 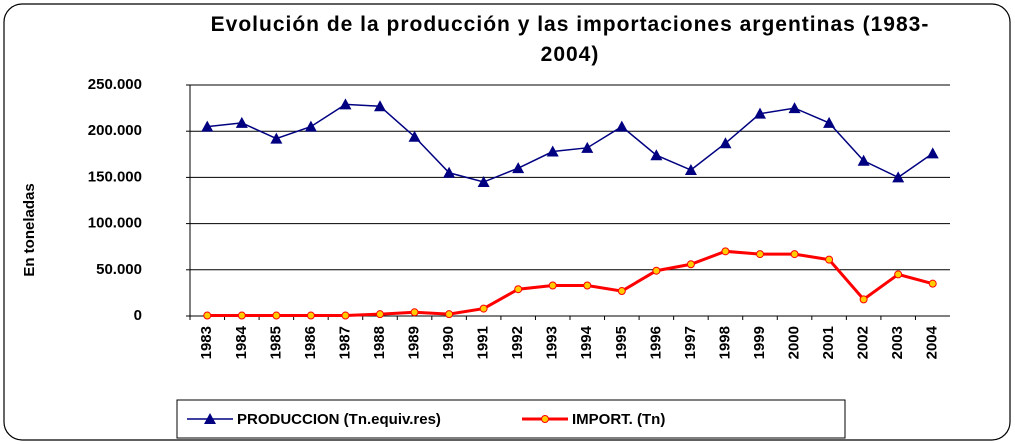 What do you see at coordinates (897, 342) in the screenshot?
I see `x-tick-label: 2003` at bounding box center [897, 342].